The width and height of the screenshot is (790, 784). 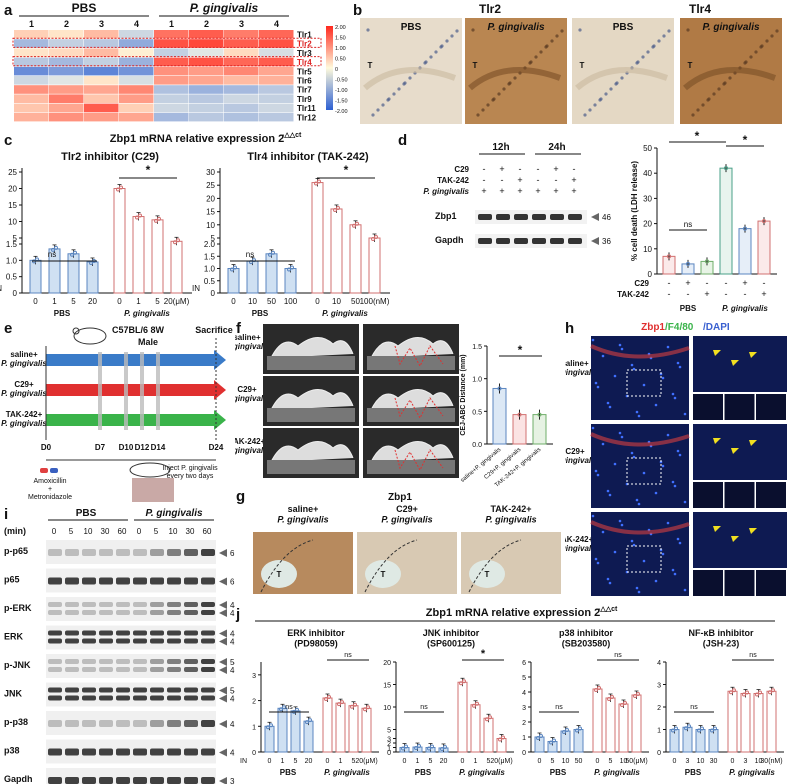 I want to click on y-tick-label: 1, so click(x=524, y=738).